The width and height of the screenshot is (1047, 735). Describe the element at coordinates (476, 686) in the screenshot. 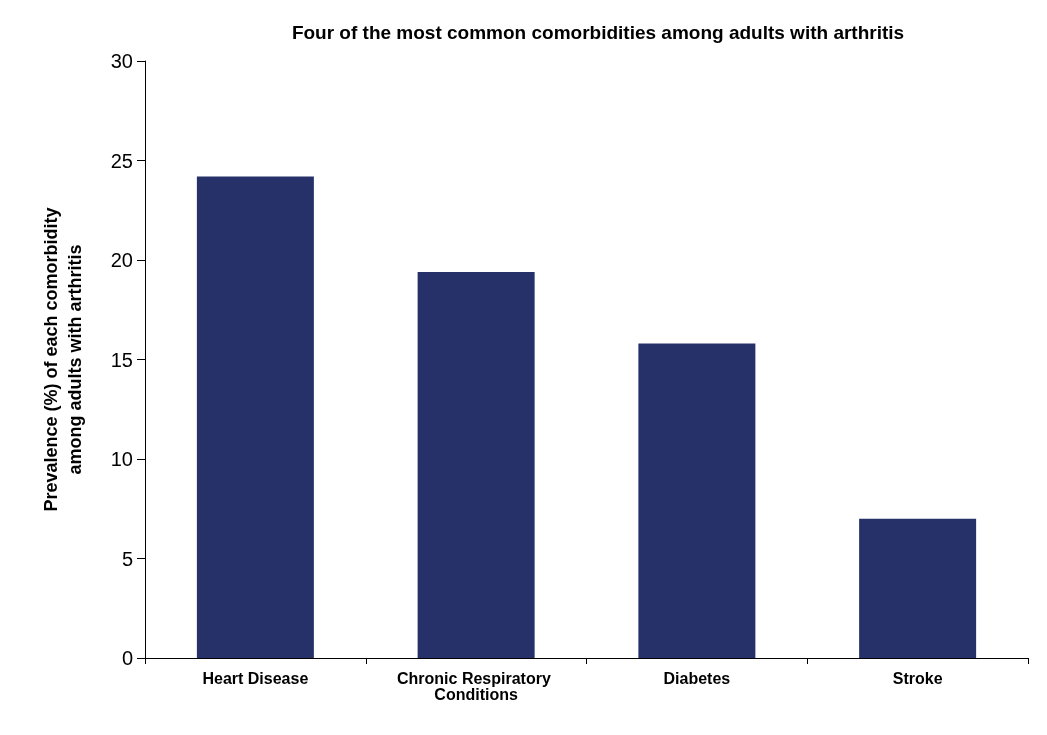

I see `x-tick-label: Chronic Respiratory Conditions` at that location.